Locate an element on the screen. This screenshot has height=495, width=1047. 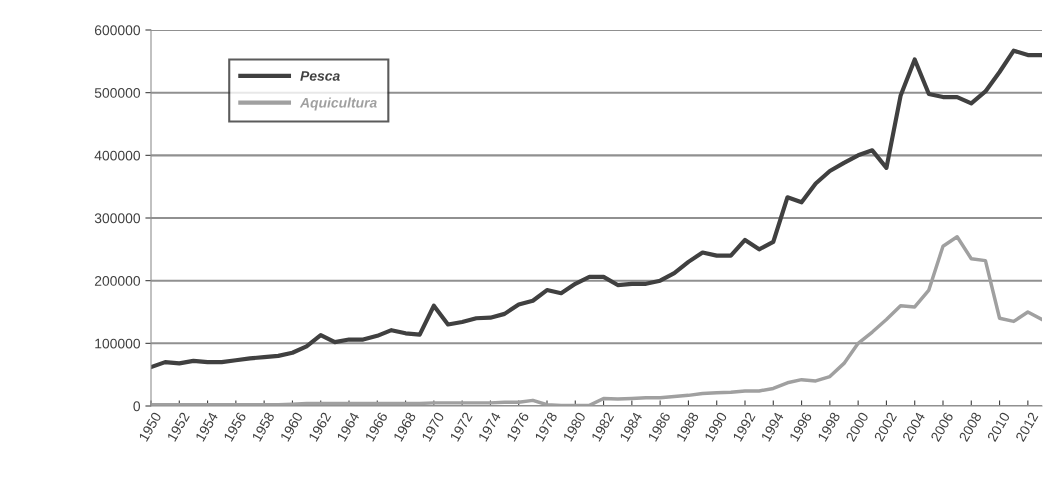
y-tick-label: 400000 is located at coordinates (117, 155).